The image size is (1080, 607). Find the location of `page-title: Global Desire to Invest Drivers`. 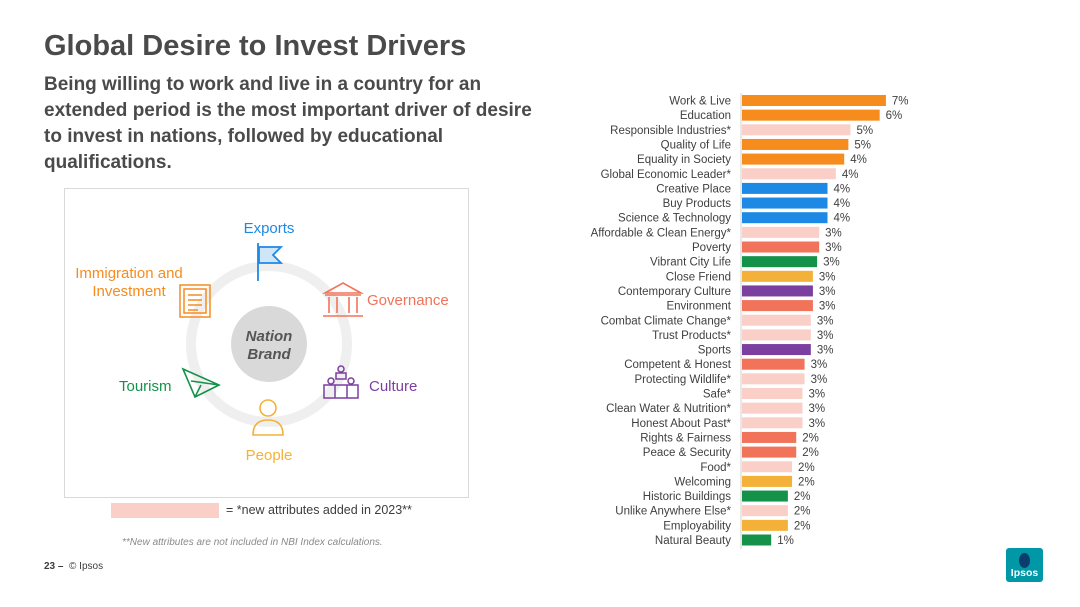

page-title: Global Desire to Invest Drivers is located at coordinates (255, 46).